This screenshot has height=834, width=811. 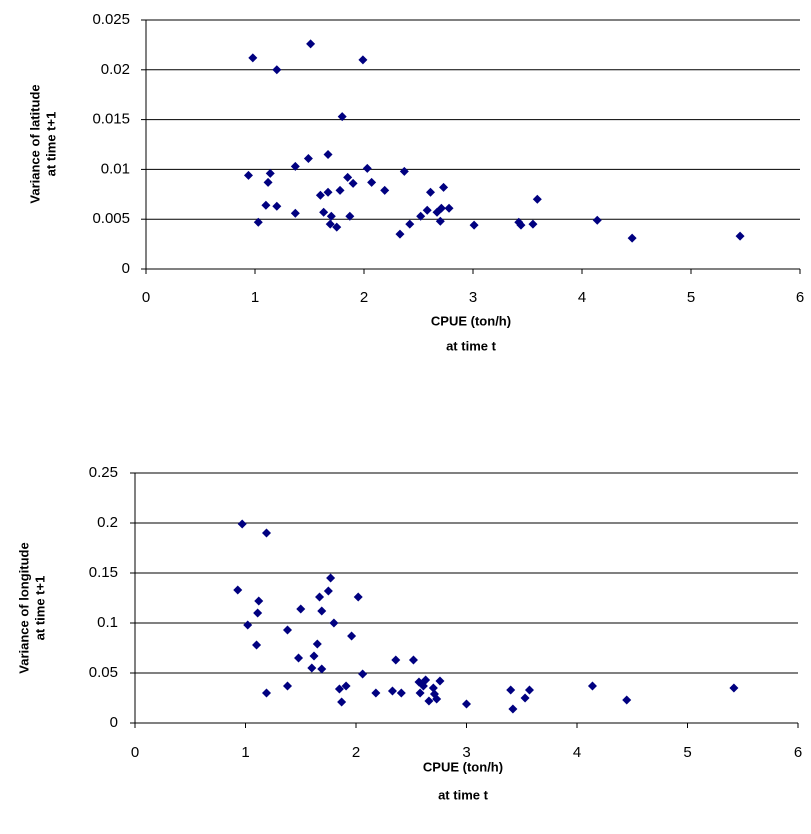 What do you see at coordinates (471, 345) in the screenshot?
I see `x-axis-title: at time t` at bounding box center [471, 345].